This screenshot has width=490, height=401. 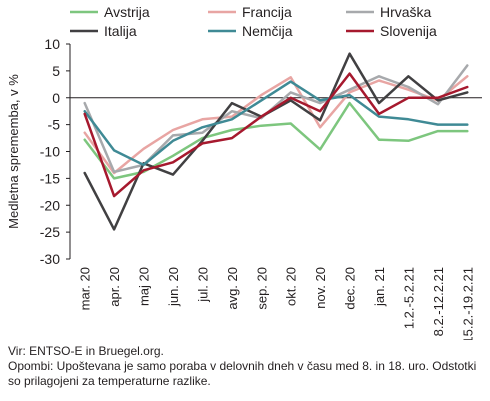 What do you see at coordinates (320, 288) in the screenshot?
I see `x-tick-label-8: nov. 20` at bounding box center [320, 288].